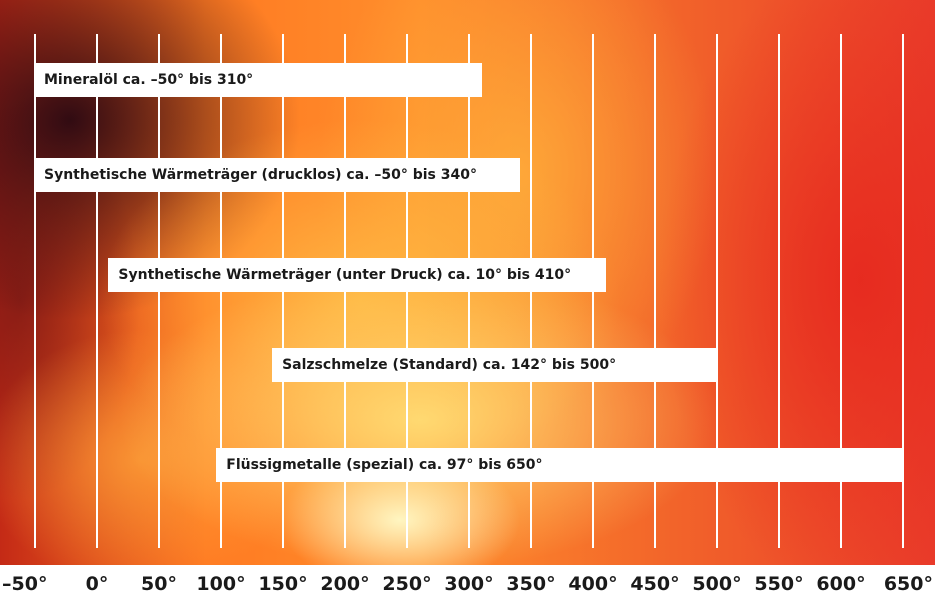  What do you see at coordinates (97, 584) in the screenshot?
I see `x-tick-label: 0°` at bounding box center [97, 584].